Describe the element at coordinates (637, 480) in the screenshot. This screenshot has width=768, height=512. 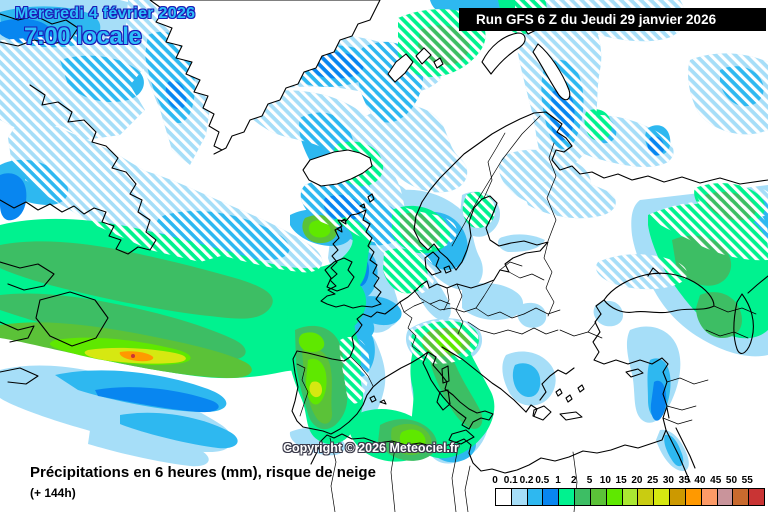
I see `legend-label: 20` at that location.